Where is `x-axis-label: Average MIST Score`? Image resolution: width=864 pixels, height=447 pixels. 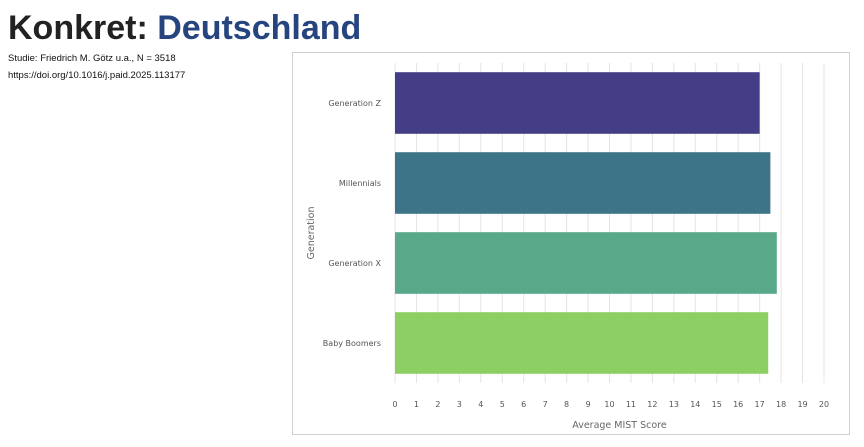 x-axis-label: Average MIST Score is located at coordinates (619, 425).